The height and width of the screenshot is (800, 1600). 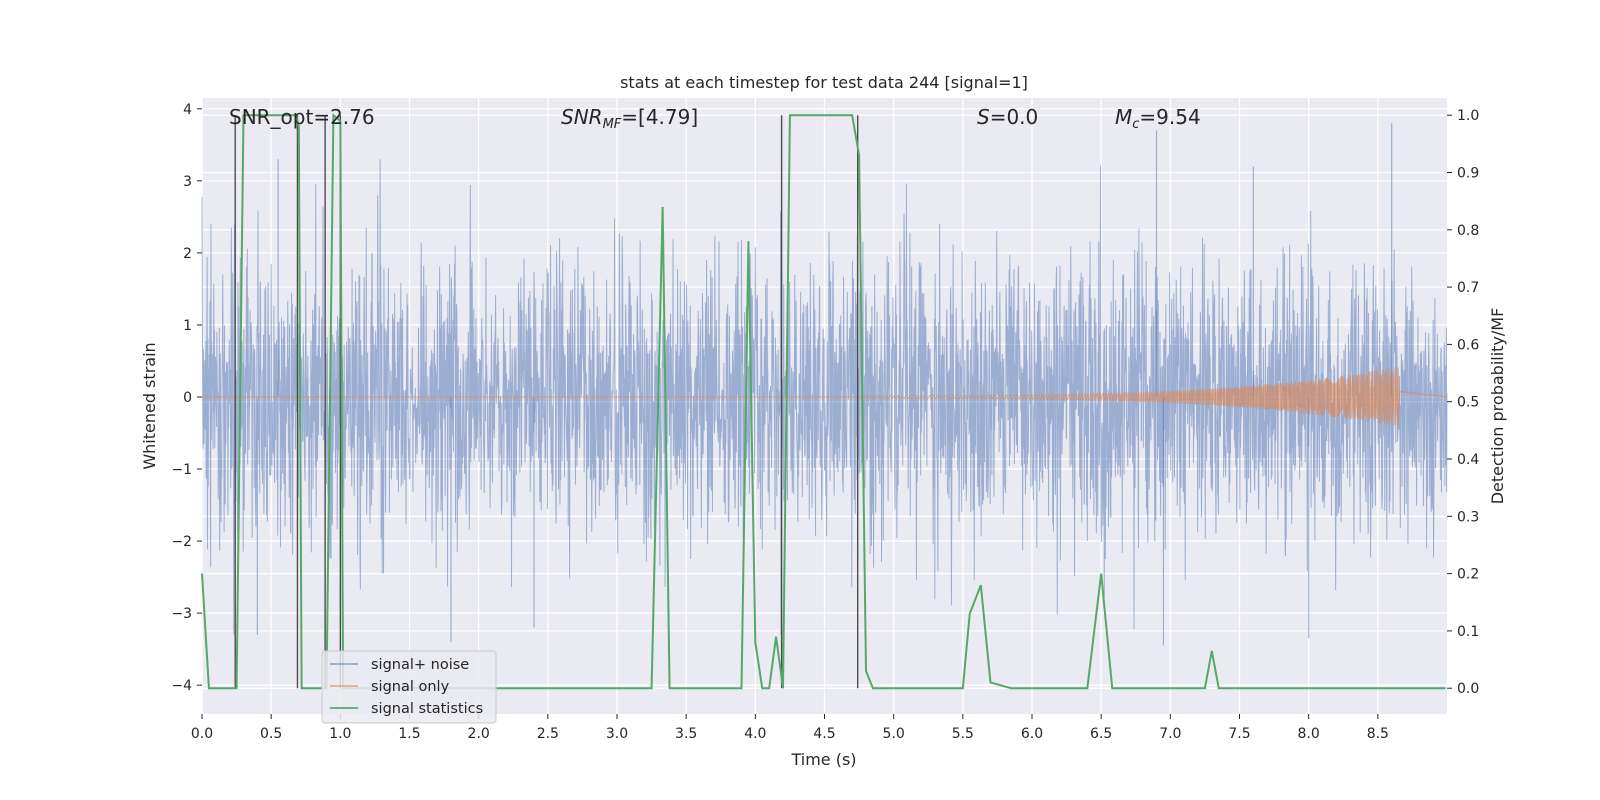 I want to click on x-tick-label-17: 8.5, so click(x=1378, y=734).